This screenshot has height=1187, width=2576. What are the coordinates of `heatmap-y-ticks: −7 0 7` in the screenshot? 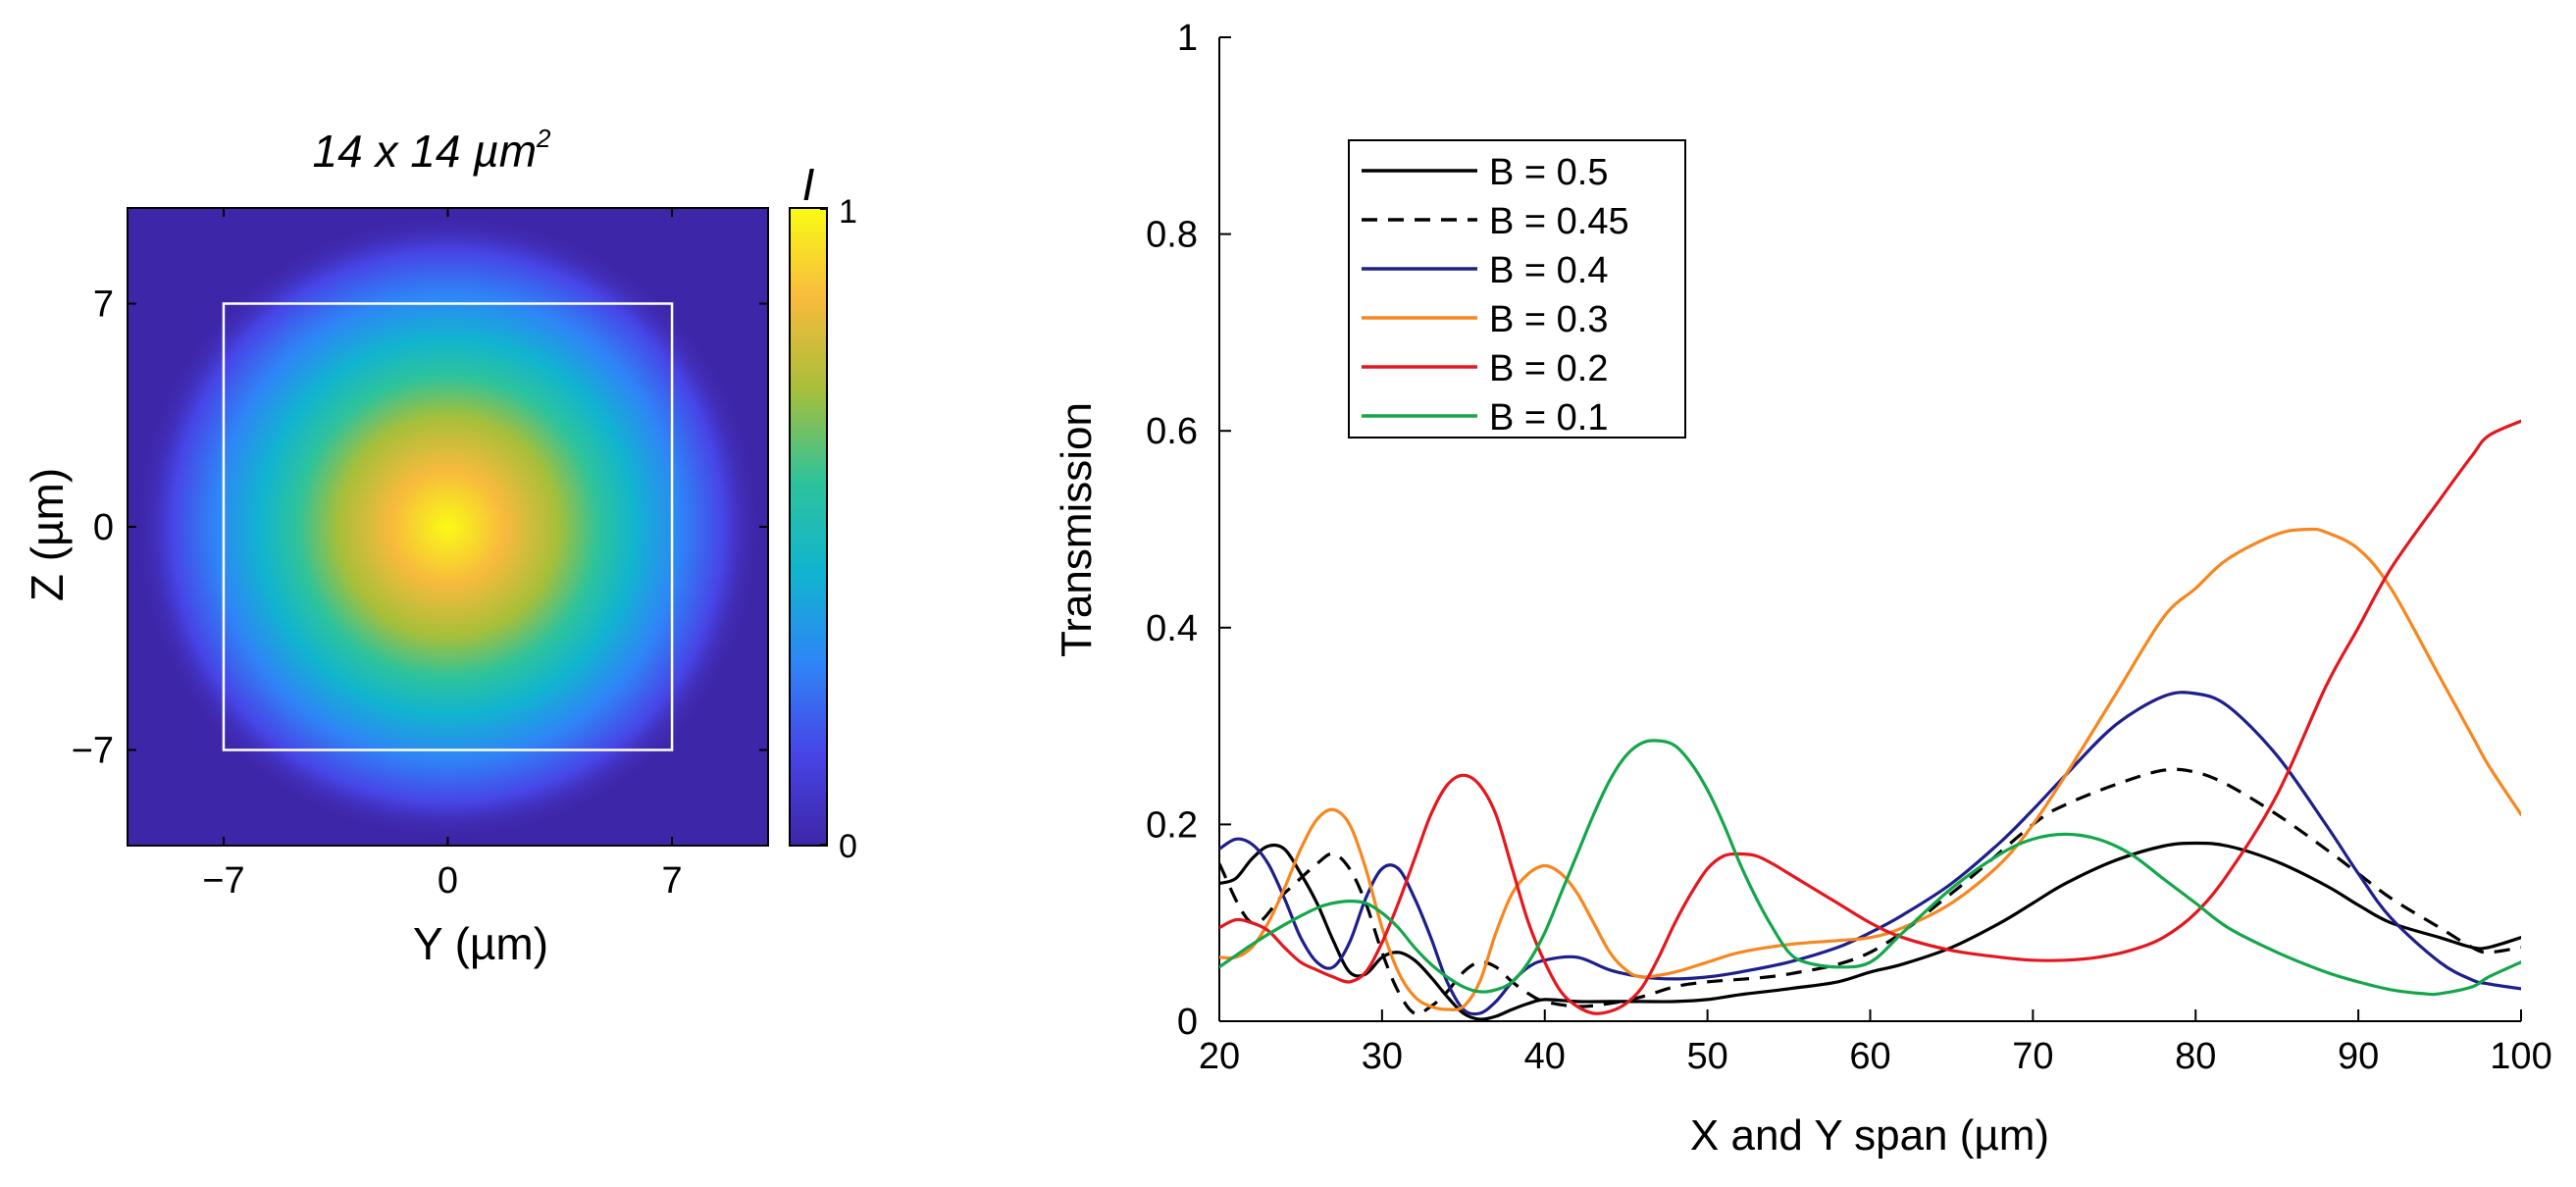 It's located at (420, 528).